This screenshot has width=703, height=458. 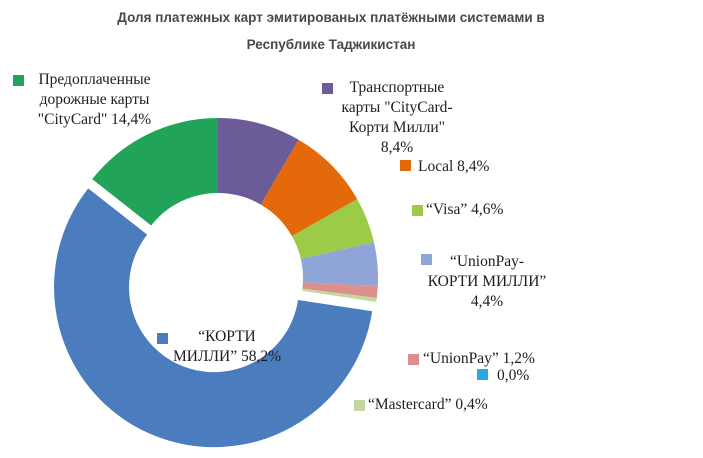 I want to click on legend-swatch-local, so click(x=405, y=165).